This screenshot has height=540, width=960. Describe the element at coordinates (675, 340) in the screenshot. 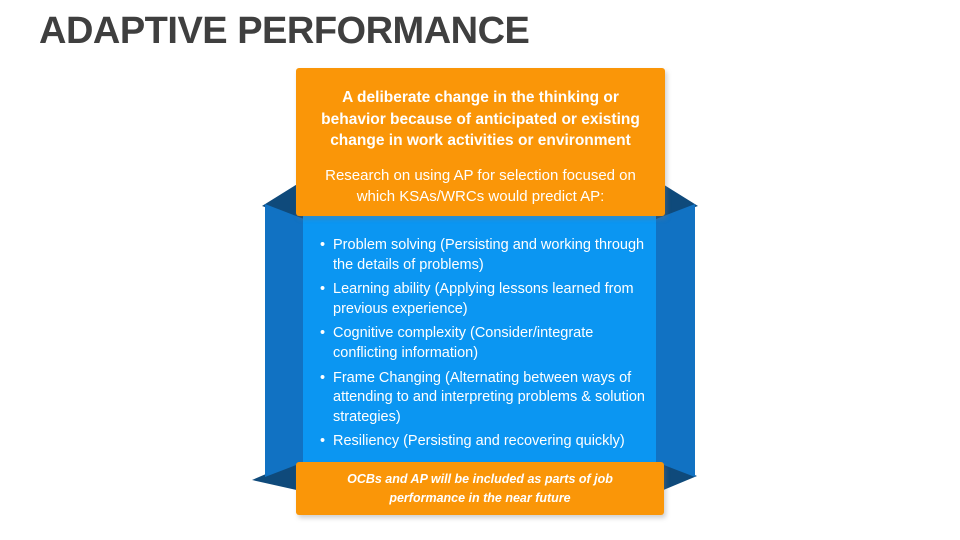

I see `side-panel-right` at that location.